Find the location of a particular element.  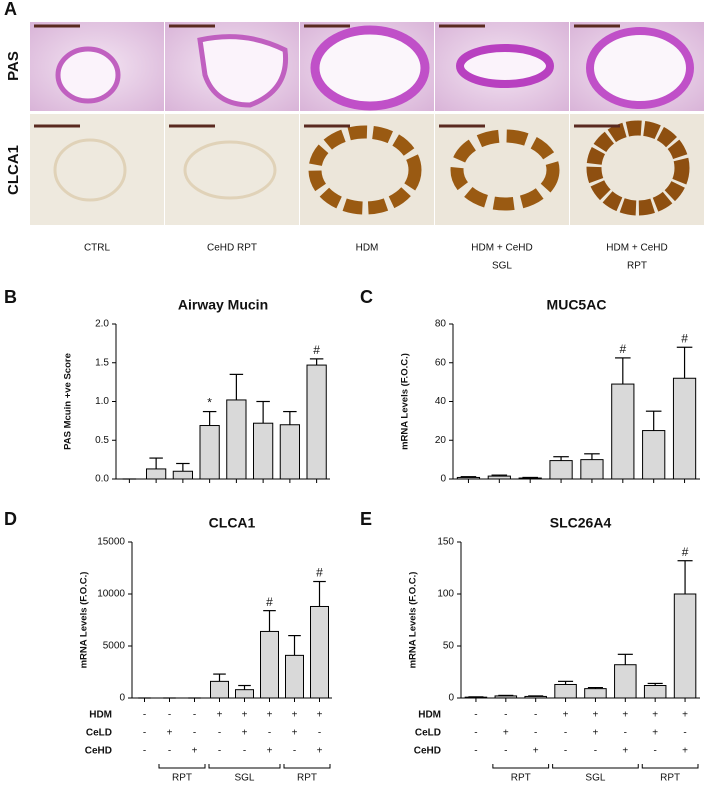

scale-bars is located at coordinates (327, 76).